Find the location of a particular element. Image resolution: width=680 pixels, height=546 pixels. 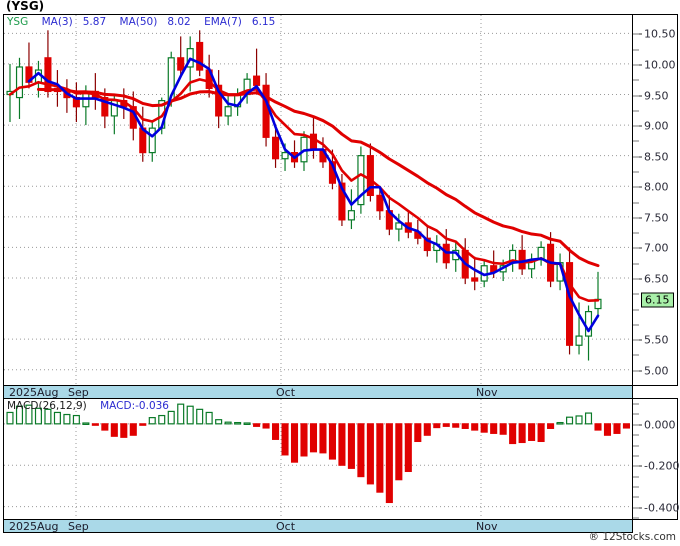

price-tick-label: 6.50 is located at coordinates (656, 279).